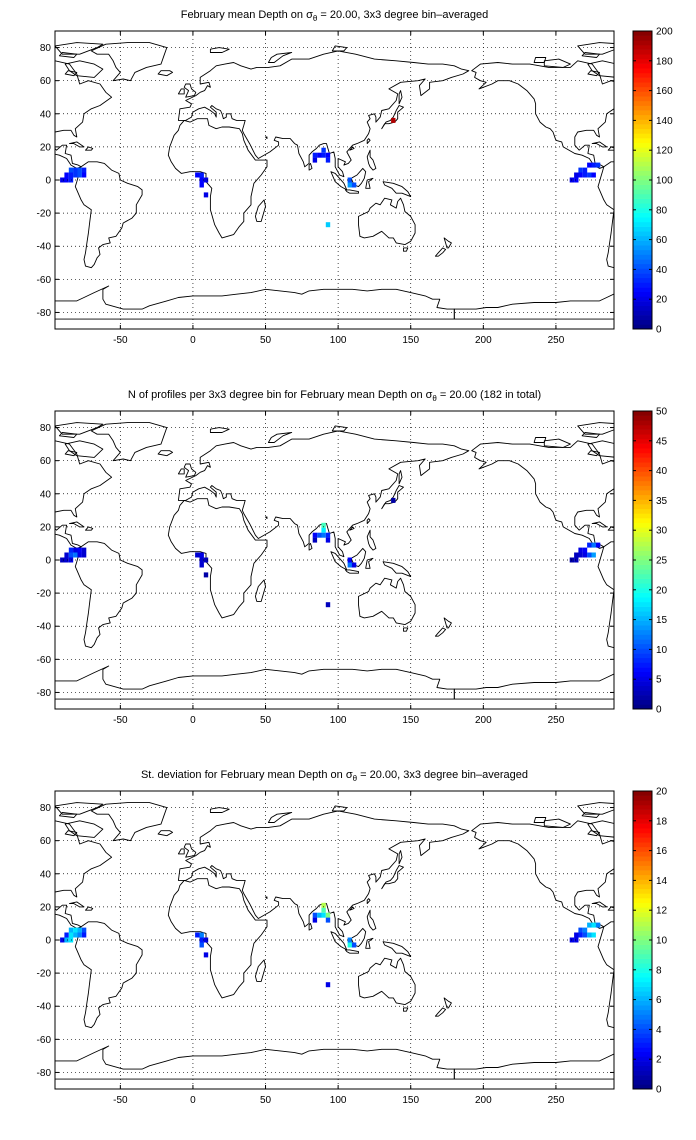  What do you see at coordinates (662, 881) in the screenshot?
I see `colorbar-tick-label: 14` at bounding box center [662, 881].